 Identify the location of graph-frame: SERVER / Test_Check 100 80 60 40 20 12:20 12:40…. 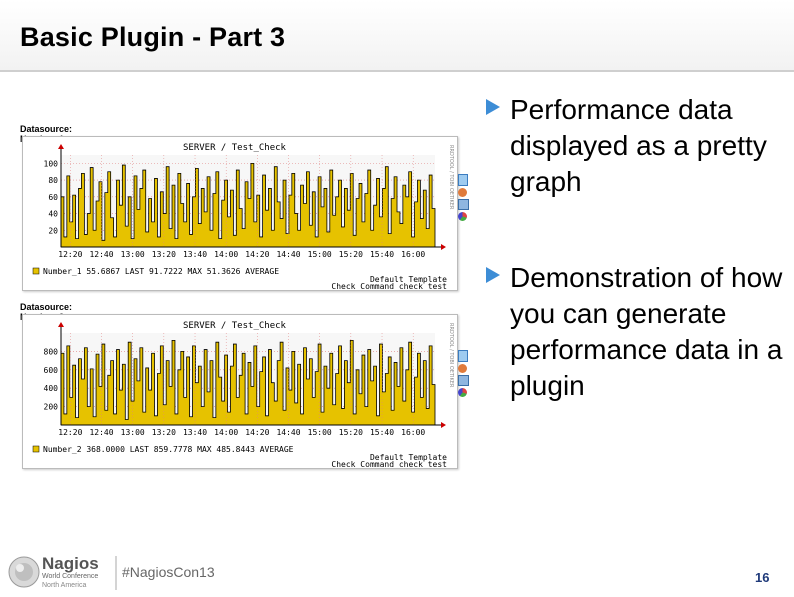
(240, 213).